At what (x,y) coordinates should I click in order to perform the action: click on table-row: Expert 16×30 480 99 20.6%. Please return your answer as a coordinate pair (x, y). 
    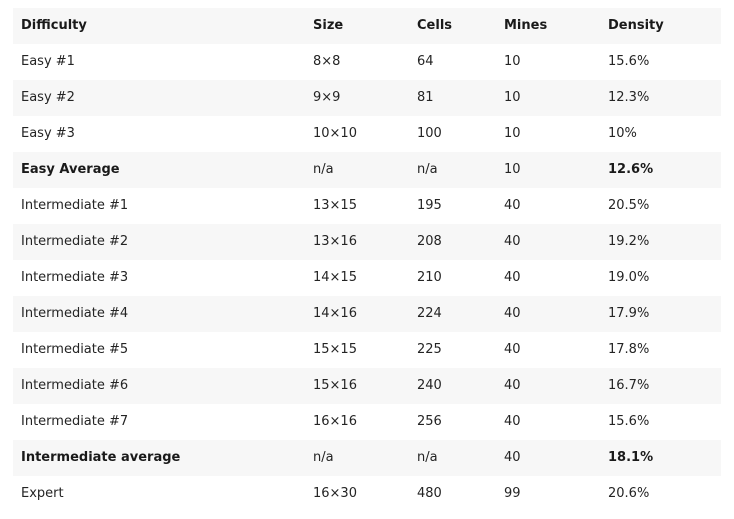
    Looking at the image, I should click on (367, 494).